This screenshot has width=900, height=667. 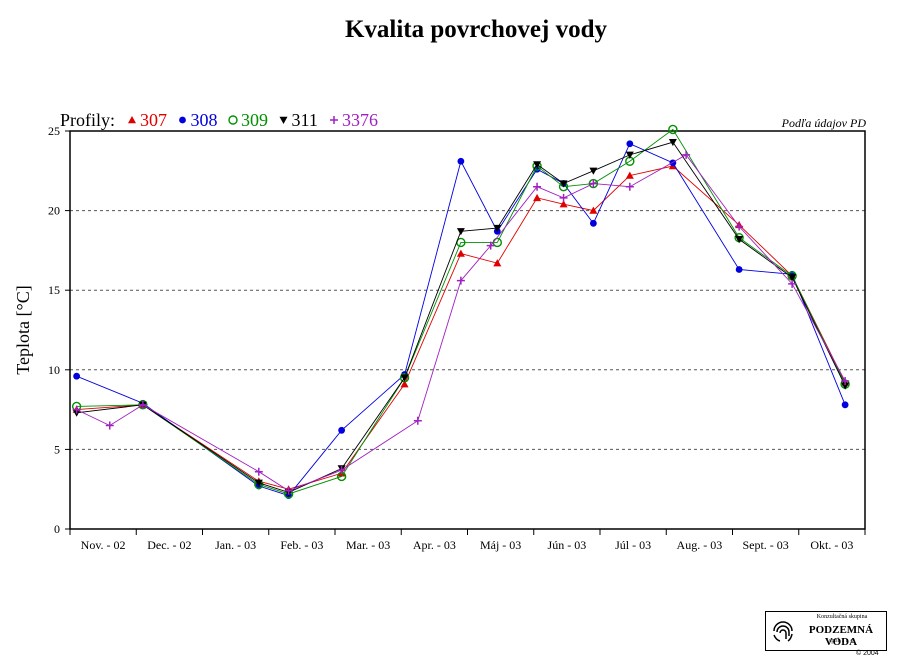 I want to click on x-tick-label: Okt. - 03, so click(x=831, y=545).